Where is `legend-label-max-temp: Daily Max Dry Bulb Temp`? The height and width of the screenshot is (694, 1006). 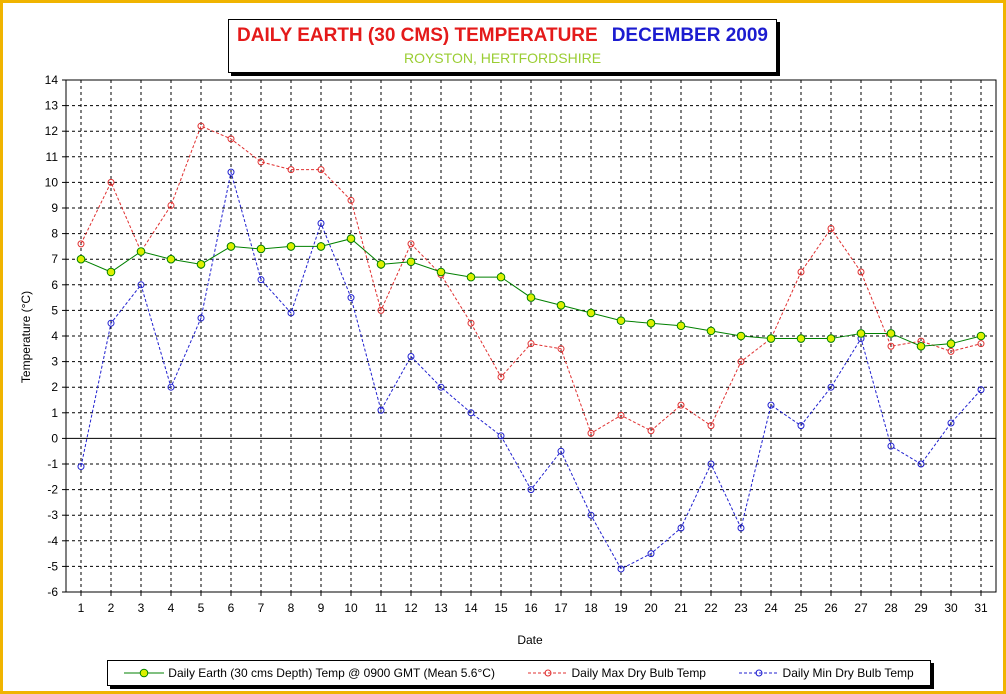 legend-label-max-temp: Daily Max Dry Bulb Temp is located at coordinates (638, 673).